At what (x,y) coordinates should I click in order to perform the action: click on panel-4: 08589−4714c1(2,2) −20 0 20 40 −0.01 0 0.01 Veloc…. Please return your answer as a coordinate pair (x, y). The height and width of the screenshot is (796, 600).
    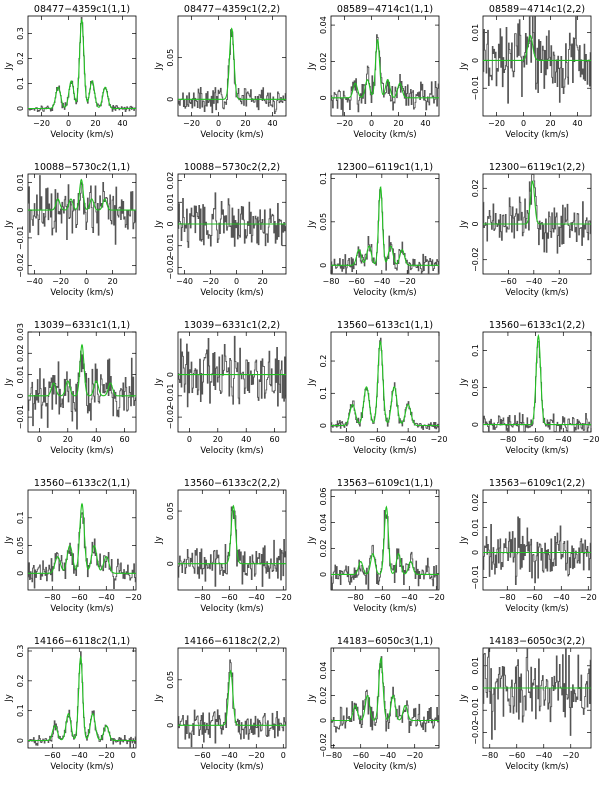
    Looking at the image, I should click on (525, 72).